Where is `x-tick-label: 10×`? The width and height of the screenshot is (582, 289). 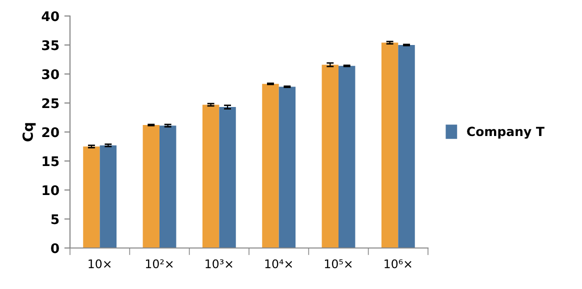
x-tick-label: 10× is located at coordinates (99, 263).